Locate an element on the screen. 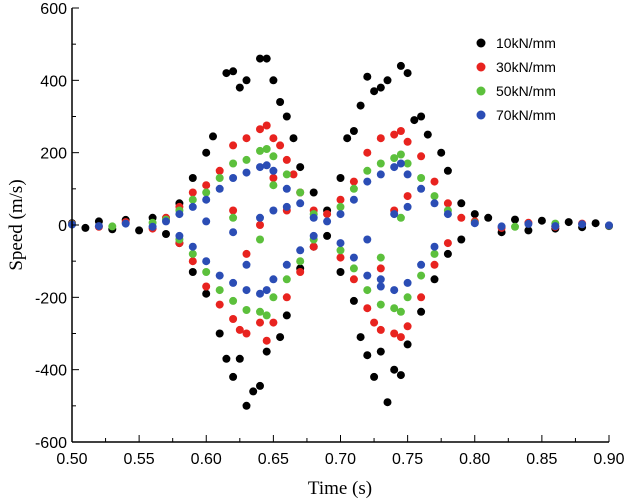 Image resolution: width=625 pixels, height=501 pixels. x-tick-label: 0.60 is located at coordinates (206, 459).